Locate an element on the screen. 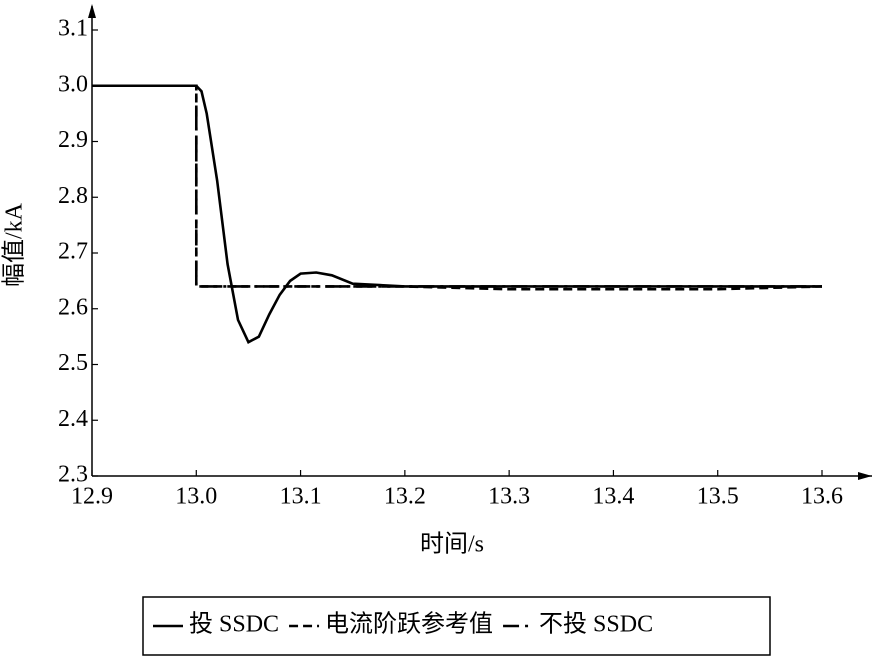 The width and height of the screenshot is (885, 657). y-tick-label: 2.7 is located at coordinates (73, 252).